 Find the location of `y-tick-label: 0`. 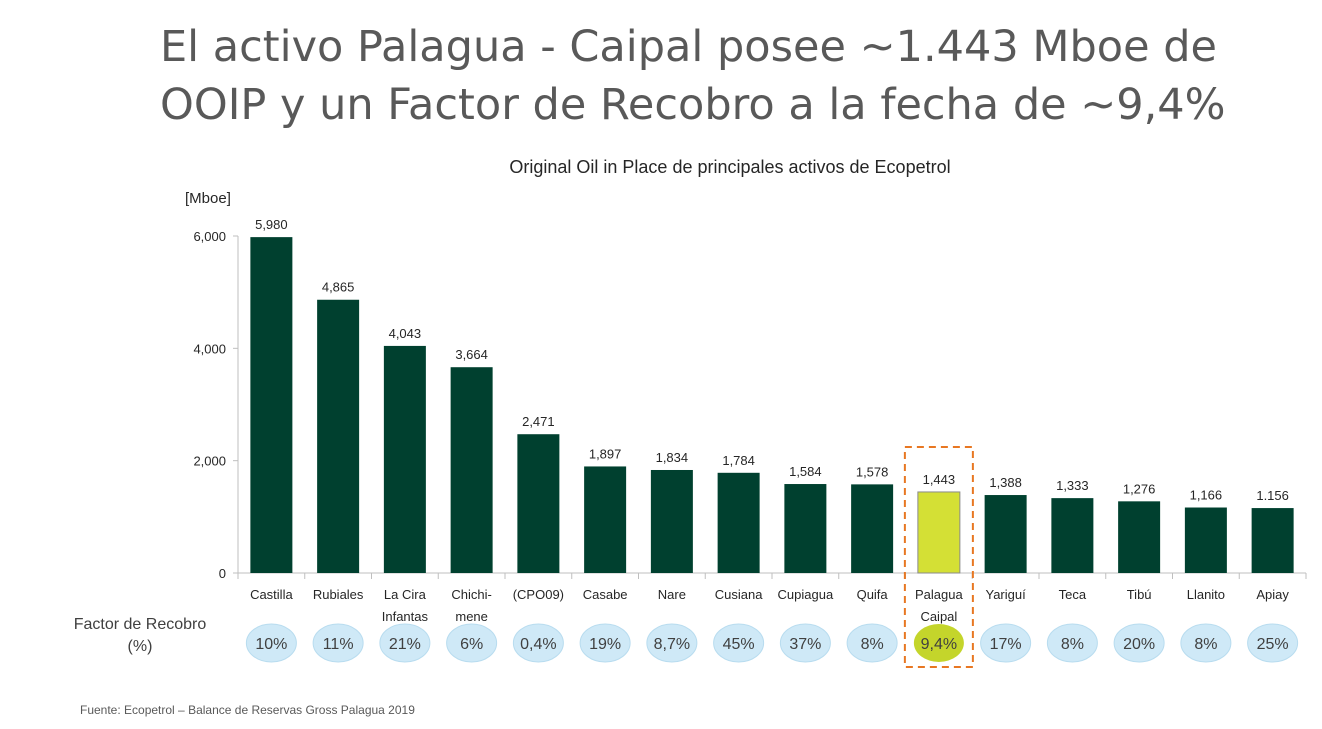

y-tick-label: 0 is located at coordinates (222, 573).